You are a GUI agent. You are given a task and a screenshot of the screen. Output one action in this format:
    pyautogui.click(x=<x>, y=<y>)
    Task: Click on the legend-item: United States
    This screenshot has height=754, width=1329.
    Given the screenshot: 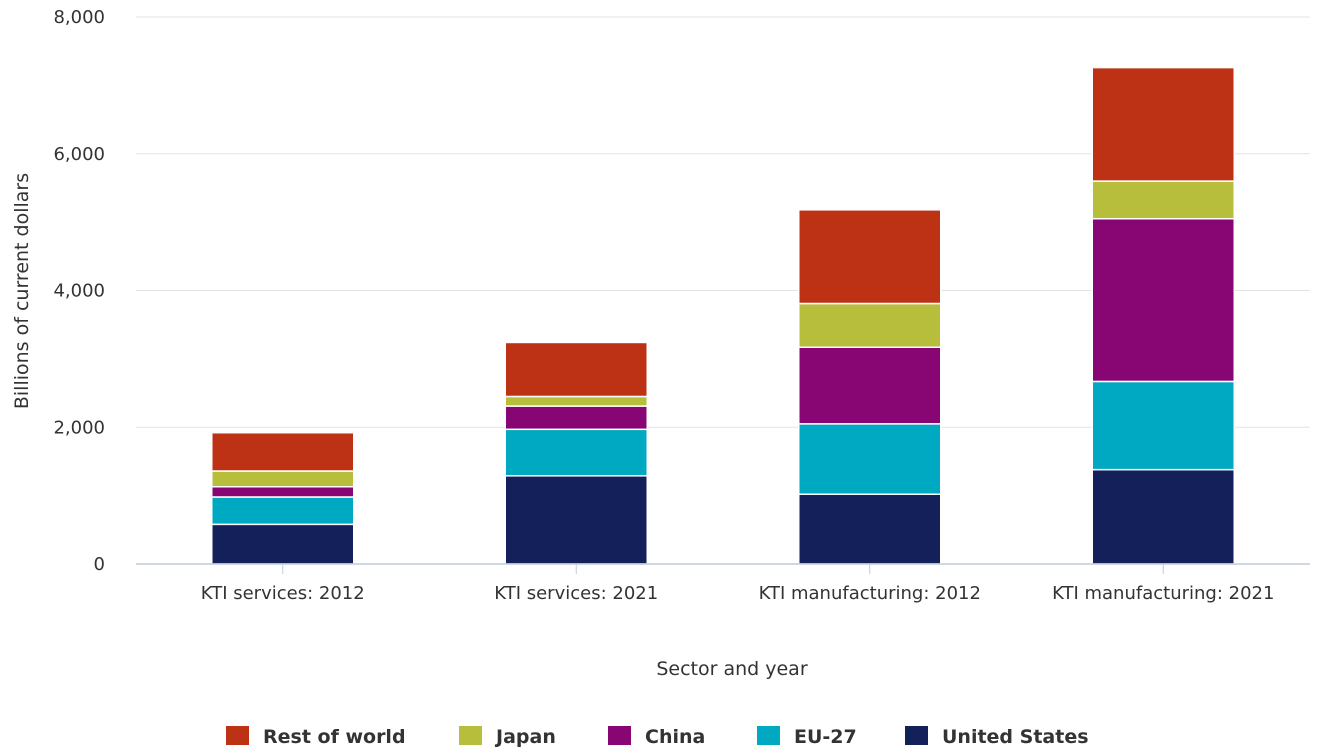 What is the action you would take?
    pyautogui.click(x=997, y=737)
    